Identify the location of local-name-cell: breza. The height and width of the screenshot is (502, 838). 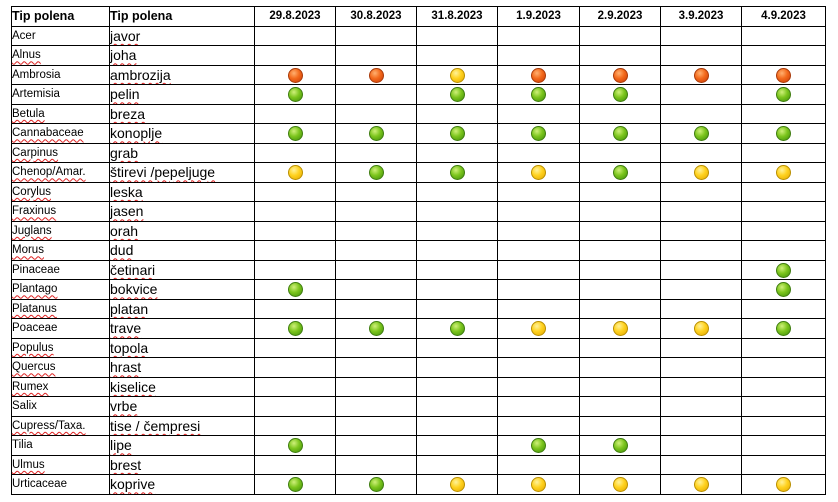
(182, 113).